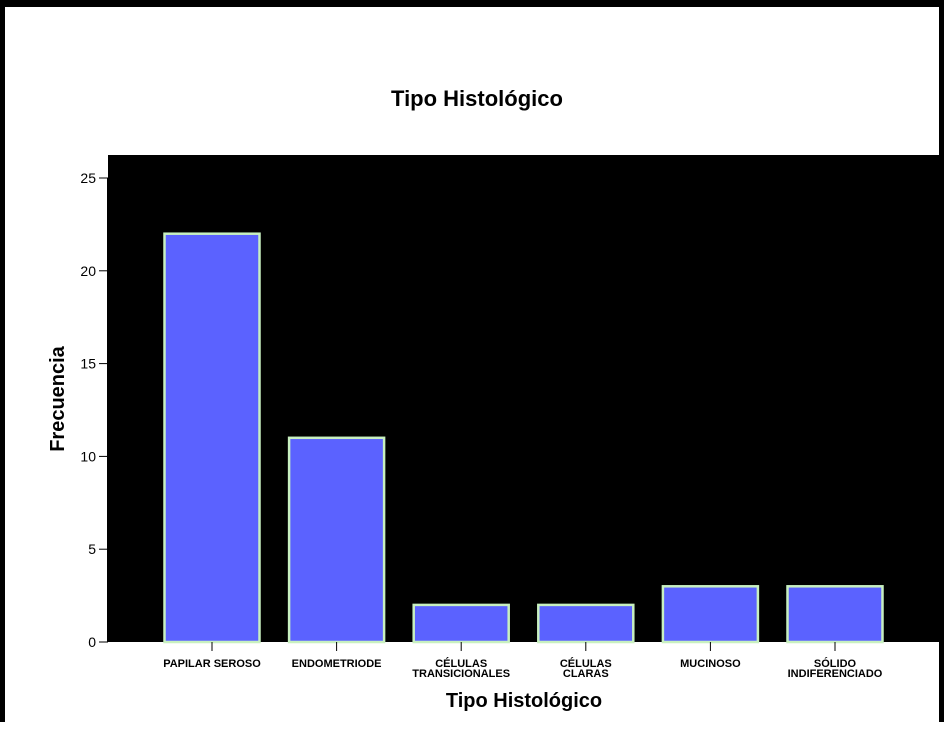 The image size is (944, 729). I want to click on y-tick-label: 20, so click(88, 271).